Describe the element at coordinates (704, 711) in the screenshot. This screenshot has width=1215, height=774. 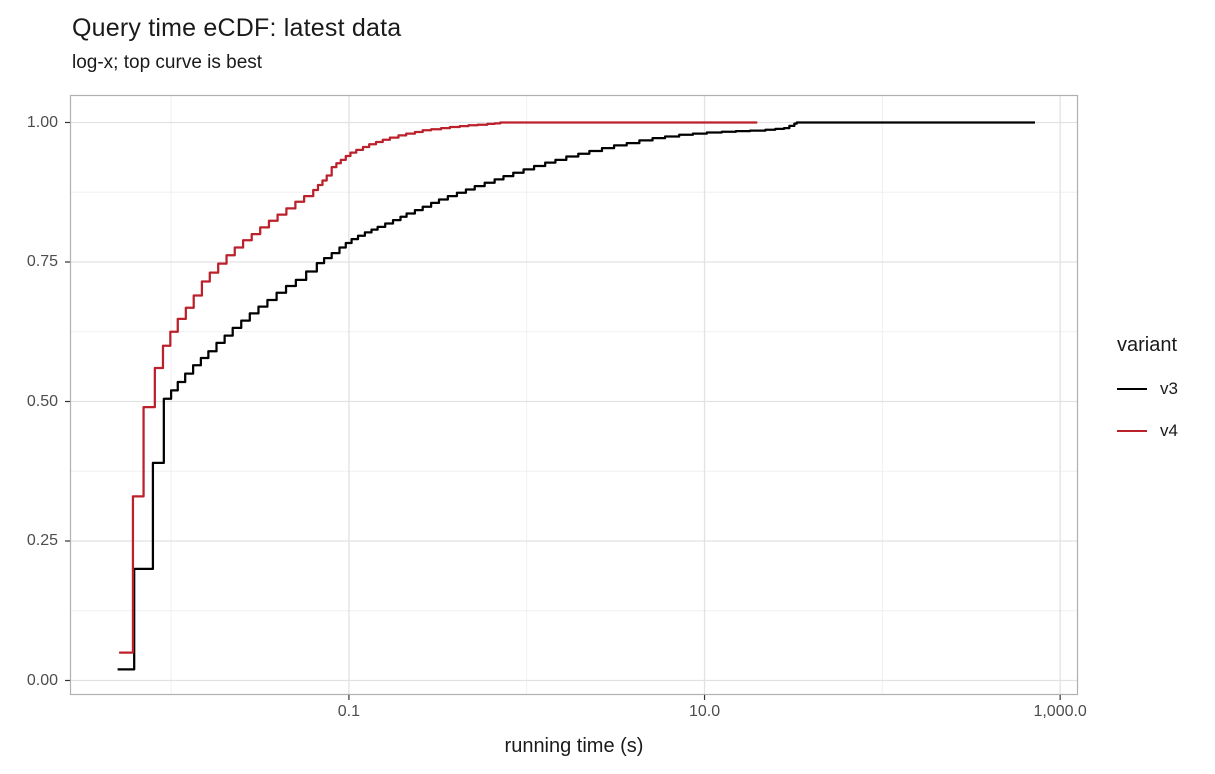
I see `x-tick-label: 10.0` at that location.